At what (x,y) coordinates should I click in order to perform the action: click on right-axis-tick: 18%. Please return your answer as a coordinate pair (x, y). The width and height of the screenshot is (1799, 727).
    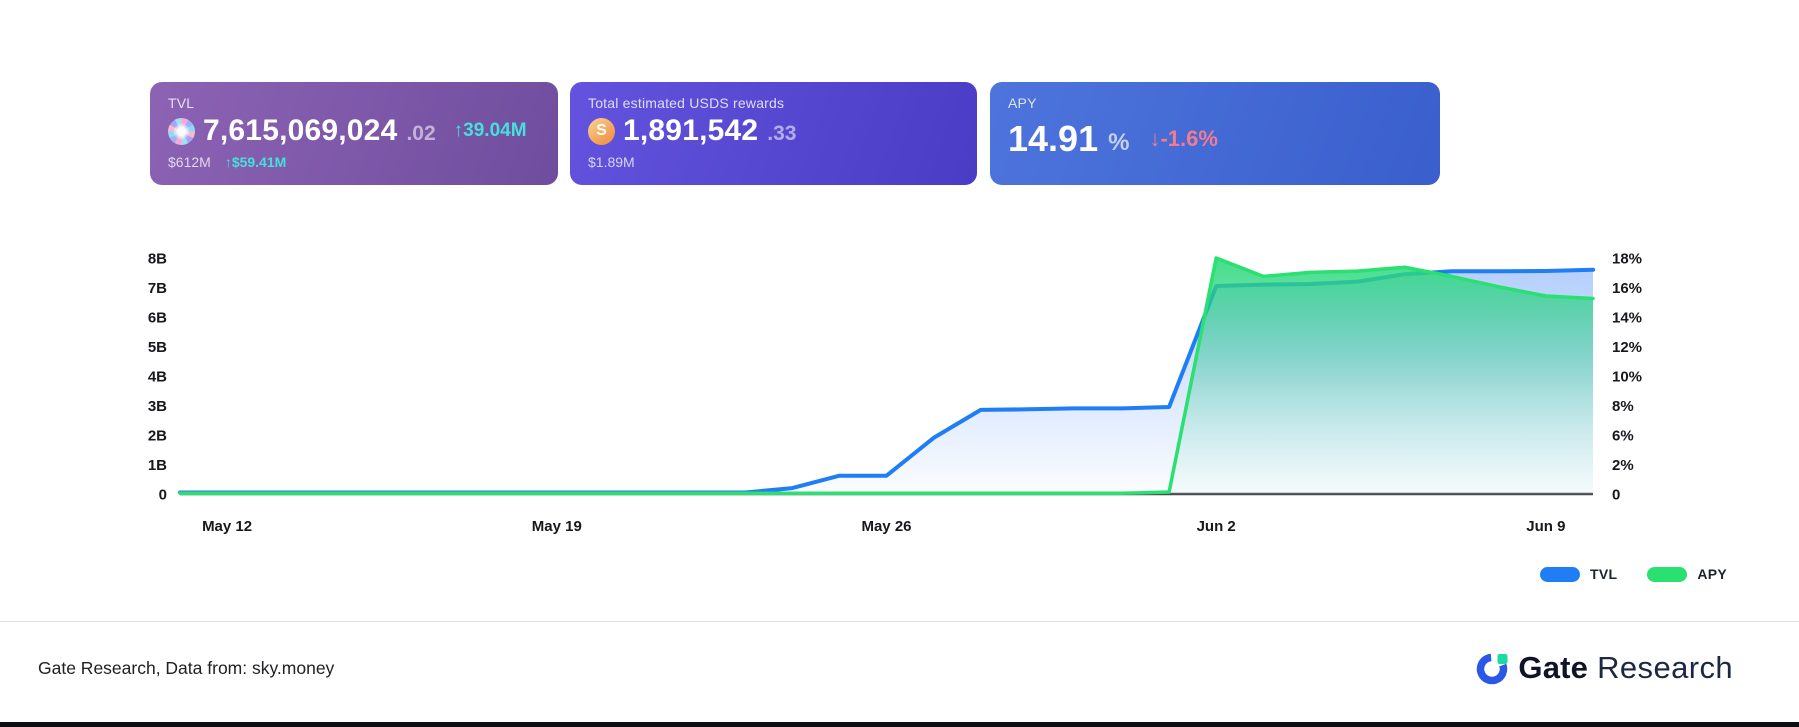
    Looking at the image, I should click on (1627, 259).